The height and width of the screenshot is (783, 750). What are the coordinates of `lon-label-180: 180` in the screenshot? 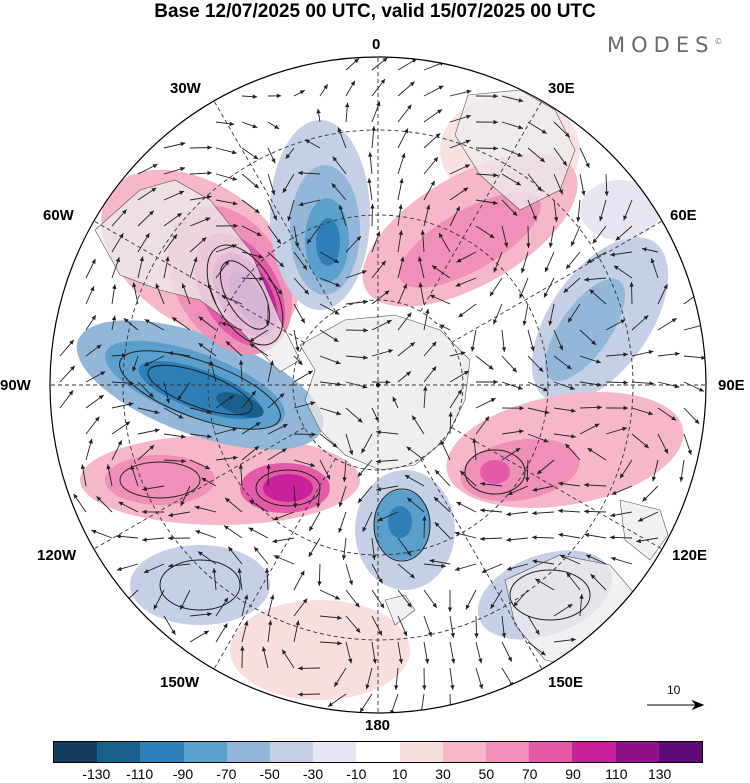 It's located at (378, 725).